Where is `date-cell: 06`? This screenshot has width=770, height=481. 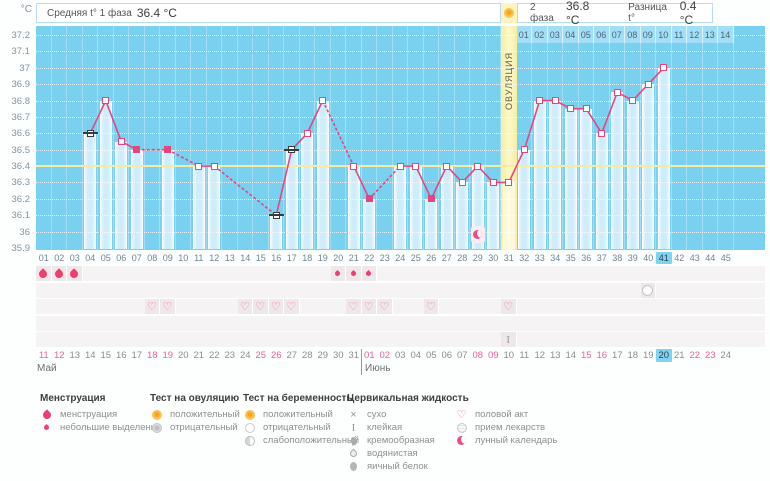 date-cell: 06 is located at coordinates (447, 355).